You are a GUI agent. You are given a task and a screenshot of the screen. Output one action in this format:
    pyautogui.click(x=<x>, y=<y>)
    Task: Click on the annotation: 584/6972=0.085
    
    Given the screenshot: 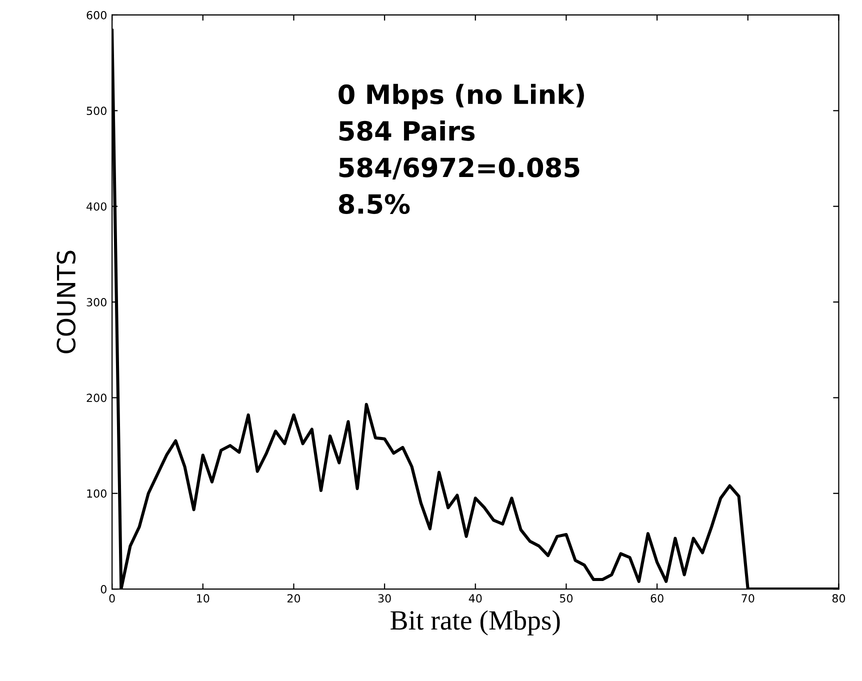 What is the action you would take?
    pyautogui.click(x=459, y=168)
    